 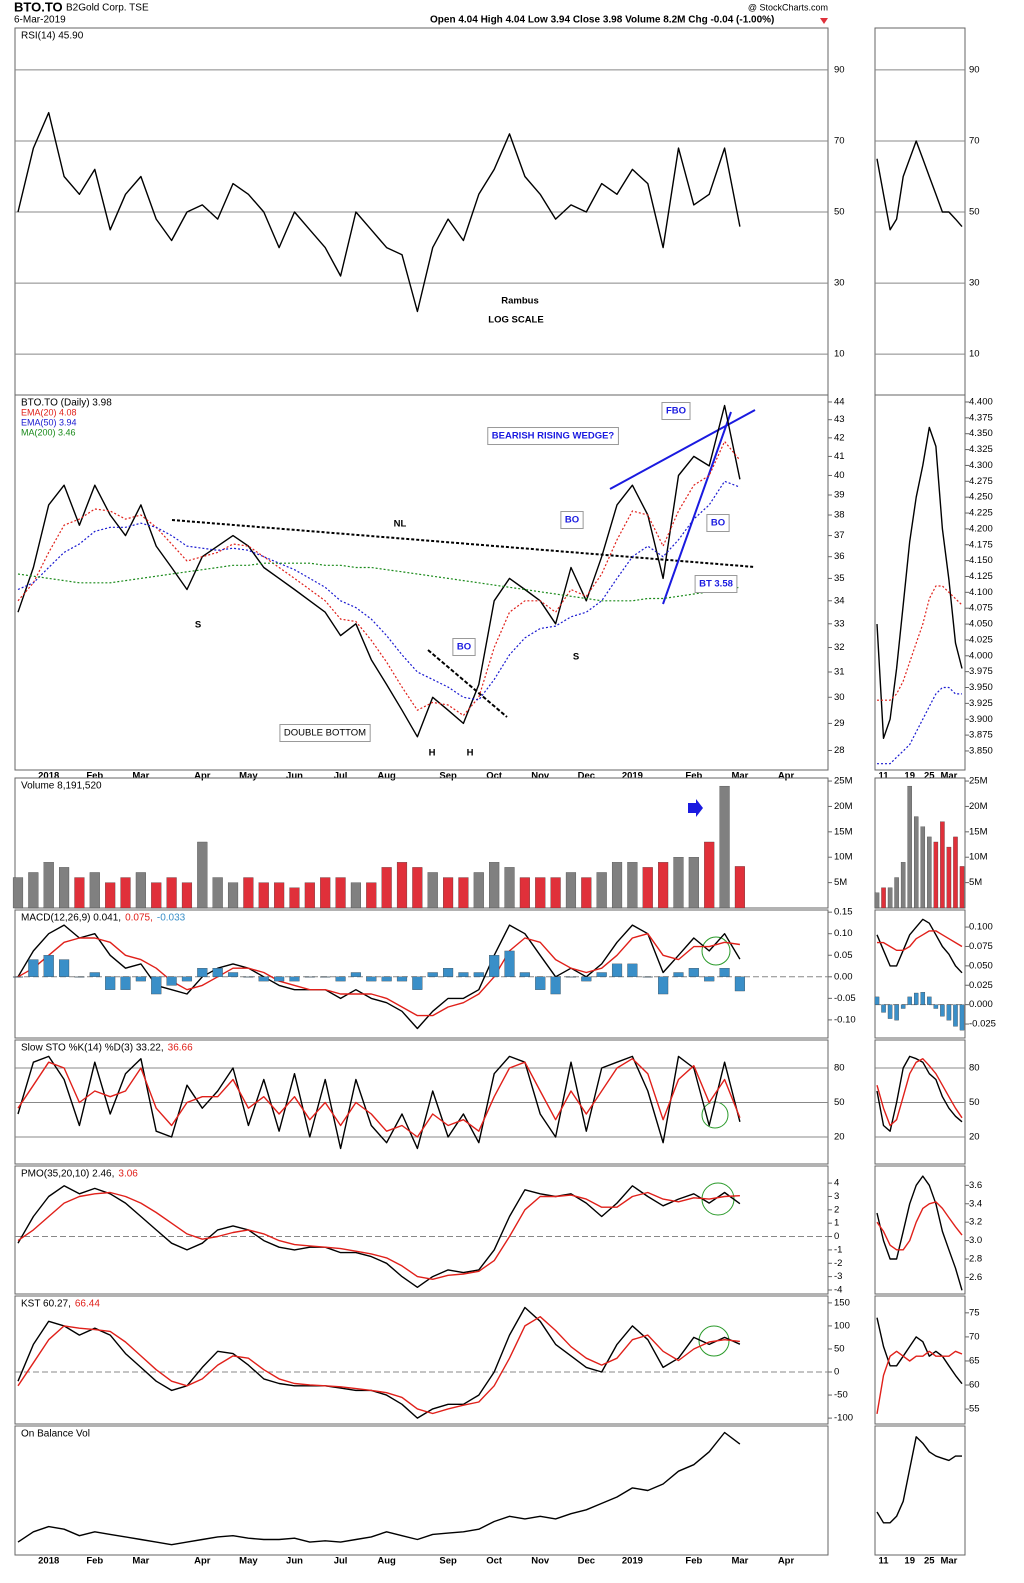 I want to click on x-tick-label: May, so click(x=248, y=776).